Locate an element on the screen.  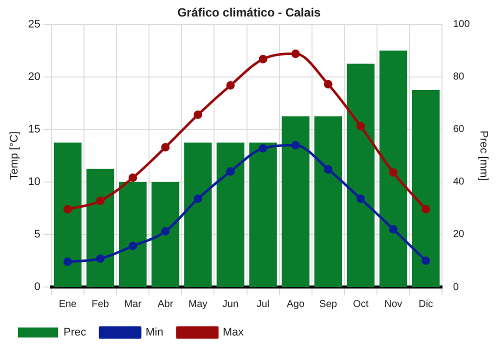
x-tick-label: Ene is located at coordinates (68, 304).